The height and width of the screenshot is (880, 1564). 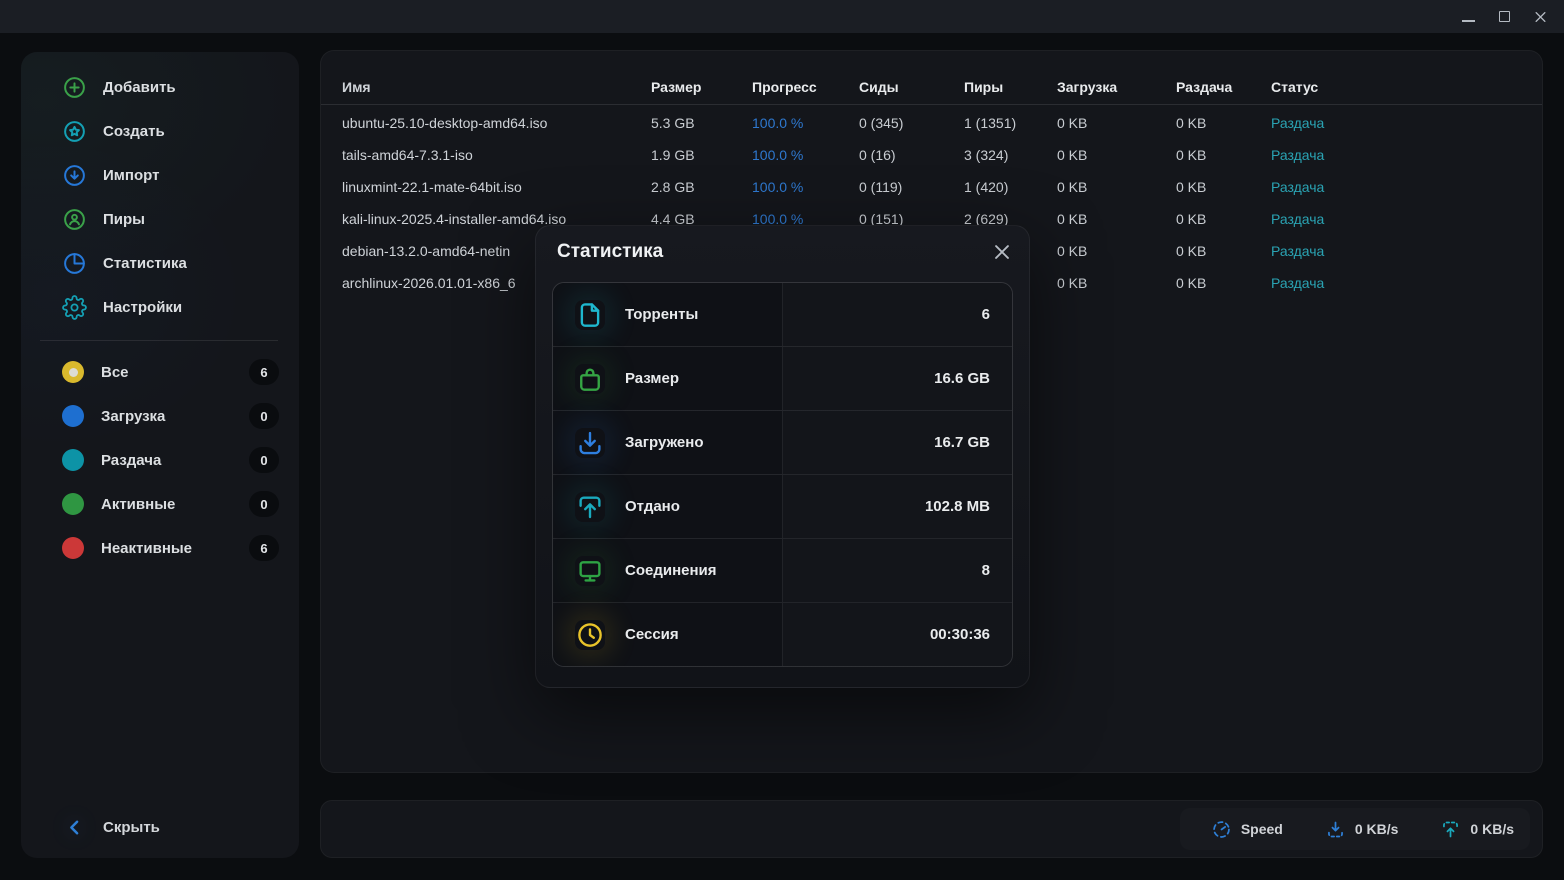 What do you see at coordinates (1261, 829) in the screenshot?
I see `speed-label: Speed` at bounding box center [1261, 829].